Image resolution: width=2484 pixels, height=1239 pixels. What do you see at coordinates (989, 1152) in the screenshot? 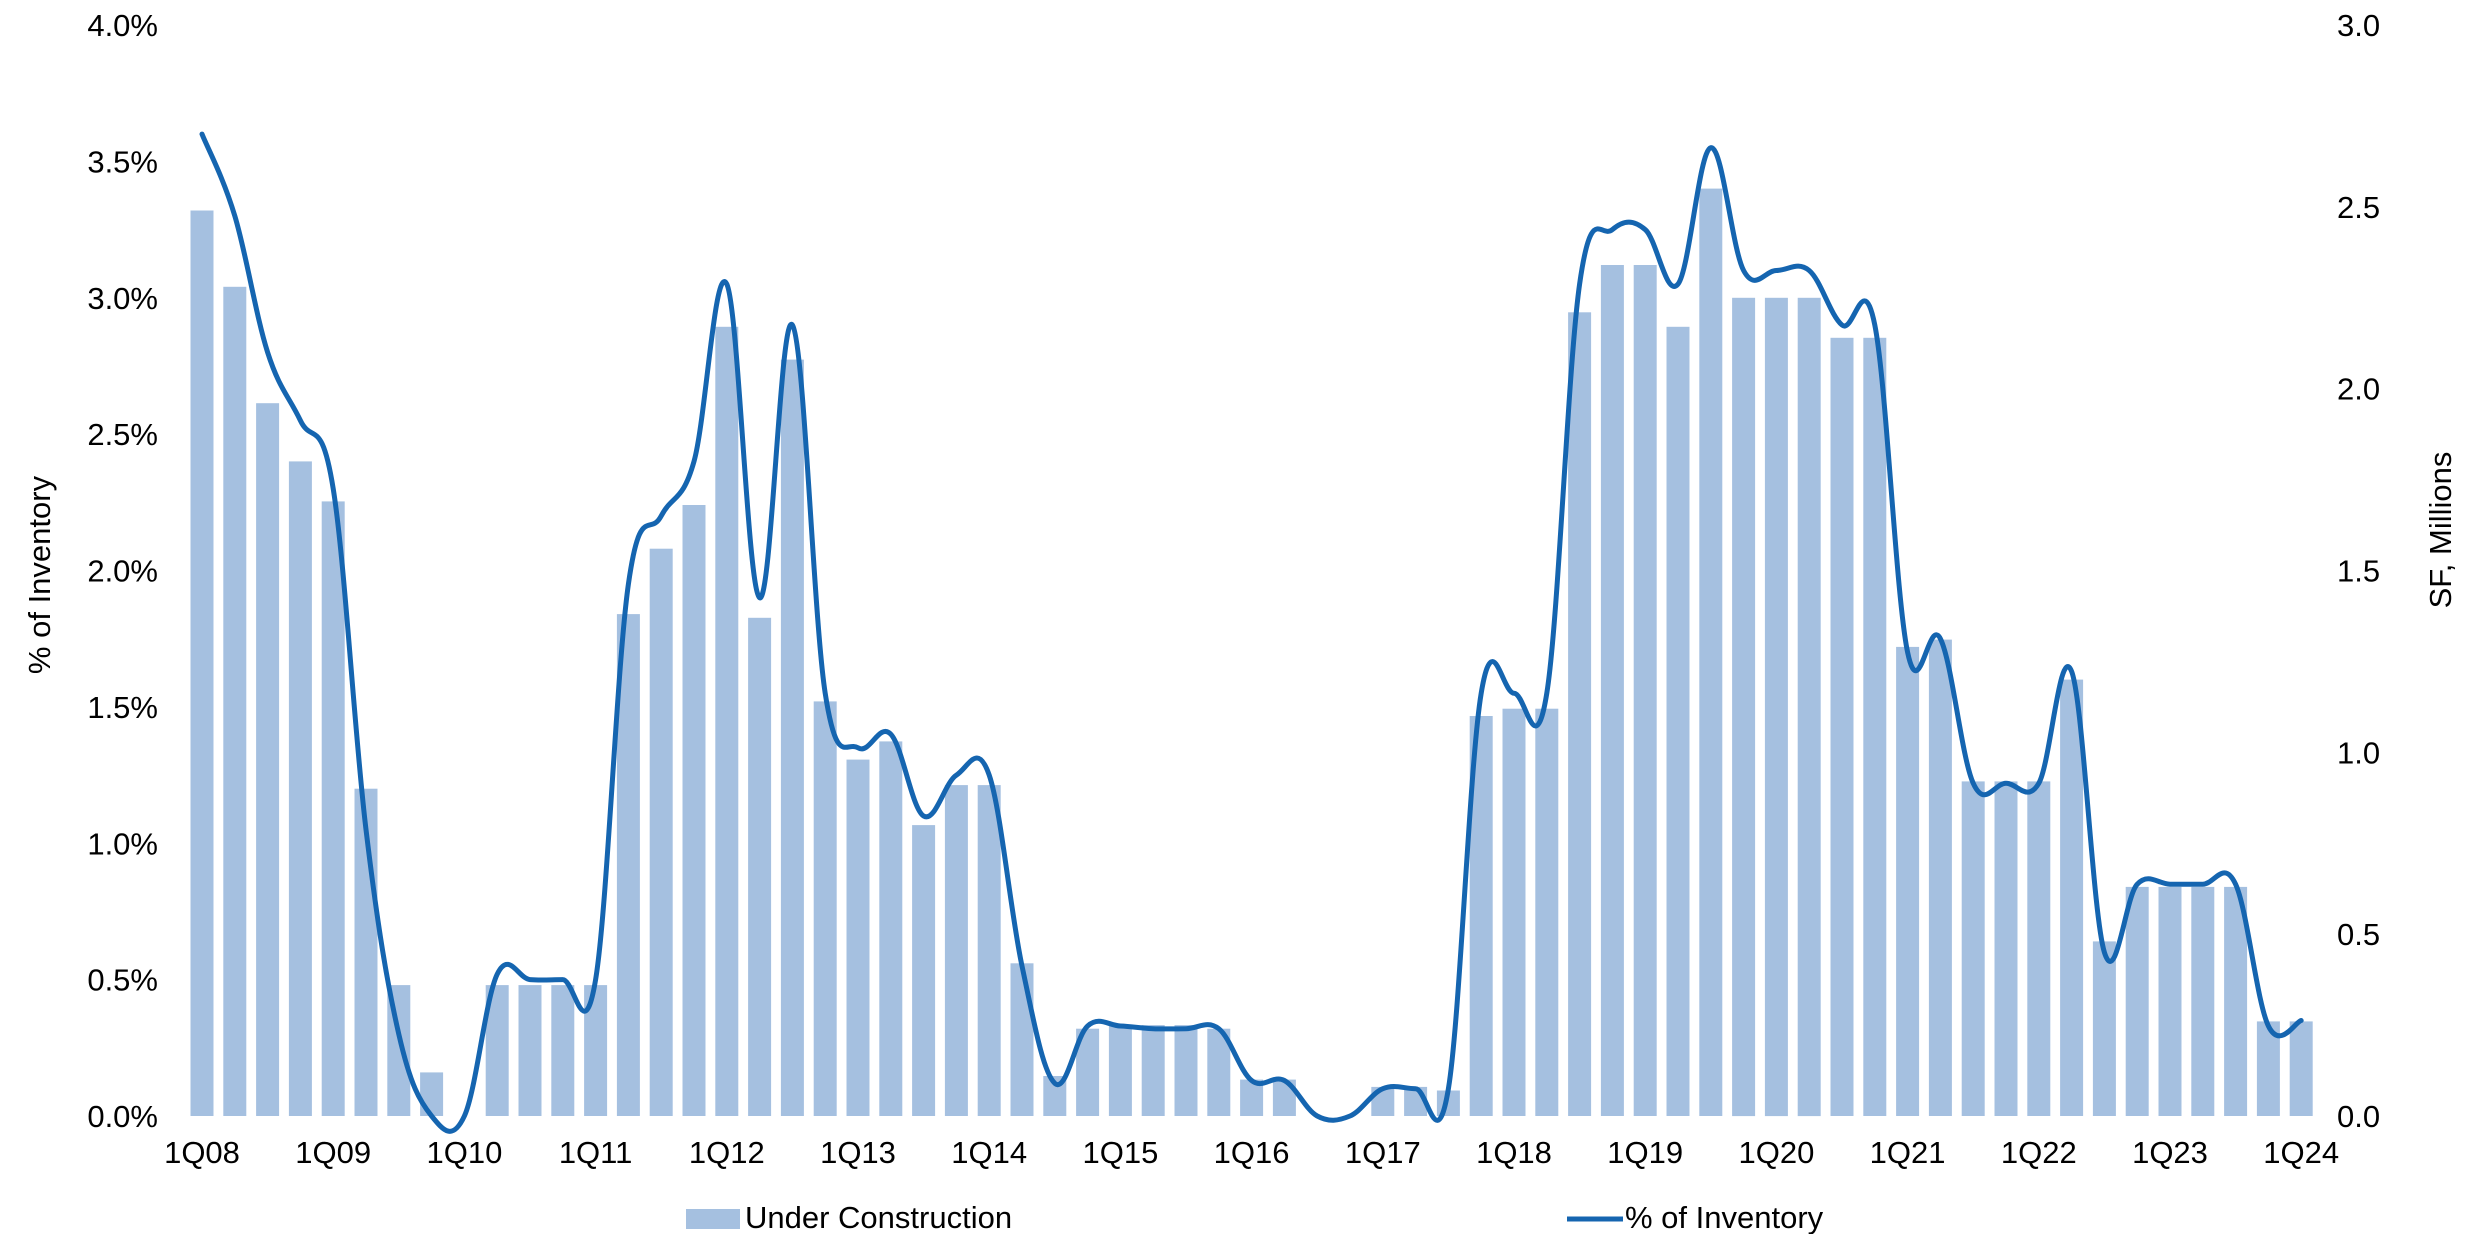
I see `x-tick-label: 1Q14` at bounding box center [989, 1152].